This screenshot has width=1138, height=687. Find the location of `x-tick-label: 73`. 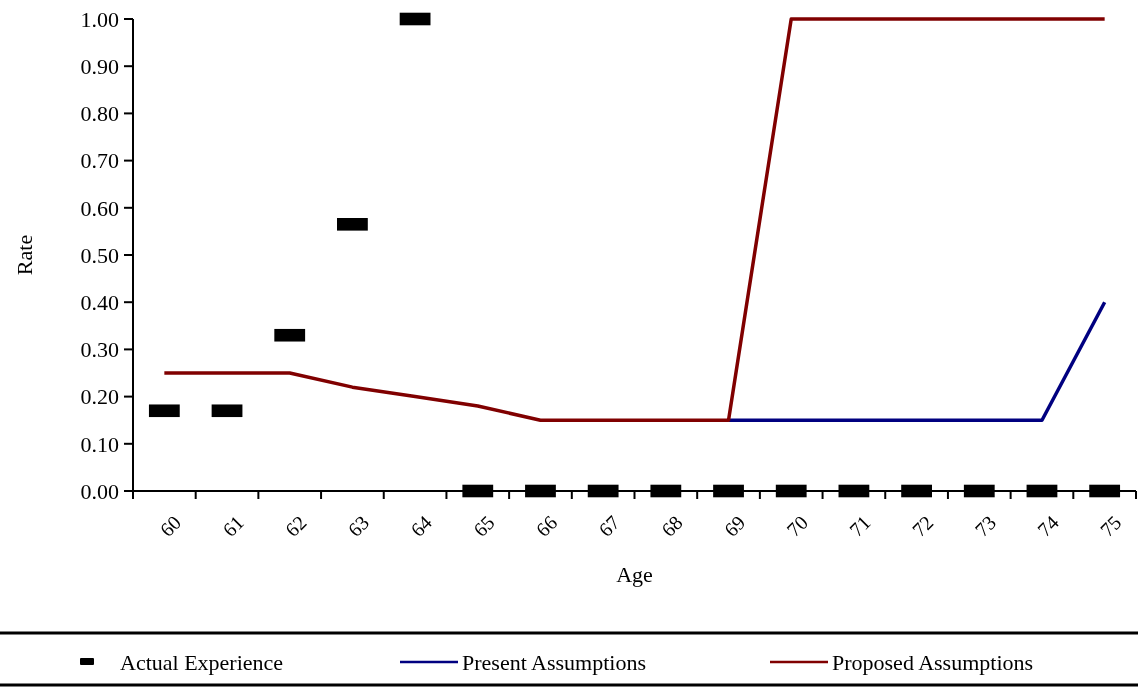

x-tick-label: 73 is located at coordinates (985, 526).